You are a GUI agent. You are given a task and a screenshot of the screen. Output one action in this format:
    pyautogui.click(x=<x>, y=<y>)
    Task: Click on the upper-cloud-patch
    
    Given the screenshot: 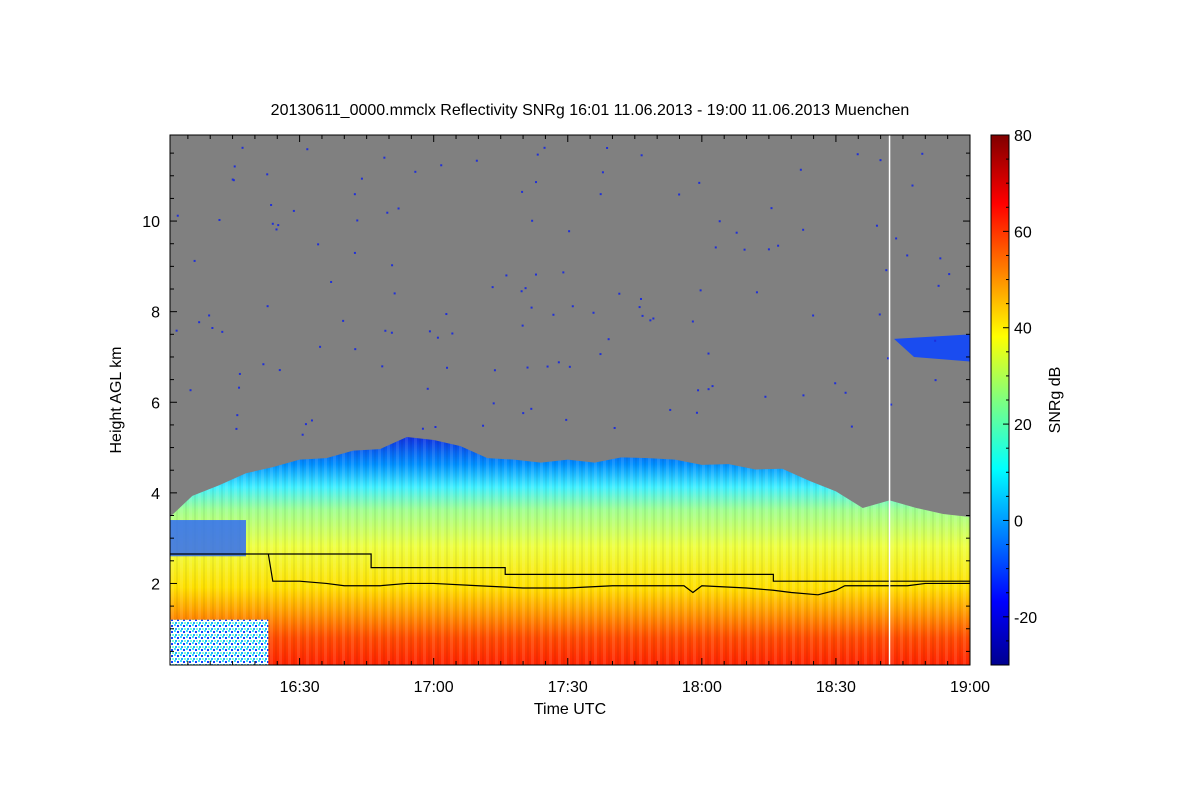 What is the action you would take?
    pyautogui.click(x=932, y=348)
    